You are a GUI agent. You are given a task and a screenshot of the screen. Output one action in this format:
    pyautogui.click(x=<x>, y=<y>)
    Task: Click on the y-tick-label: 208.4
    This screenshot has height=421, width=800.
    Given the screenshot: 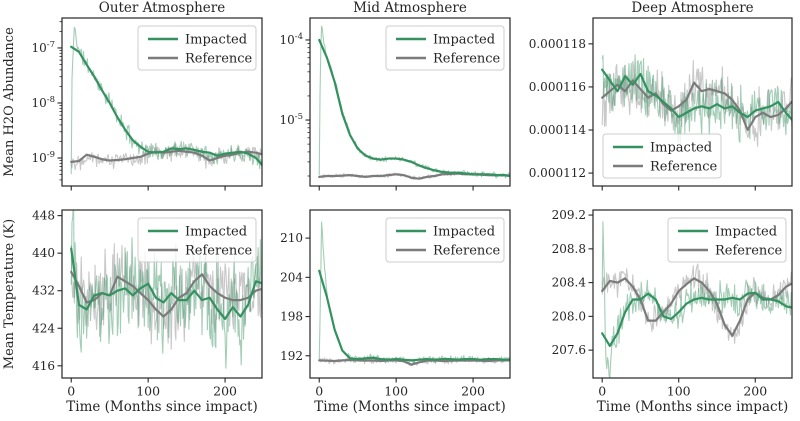 What is the action you would take?
    pyautogui.click(x=569, y=283)
    